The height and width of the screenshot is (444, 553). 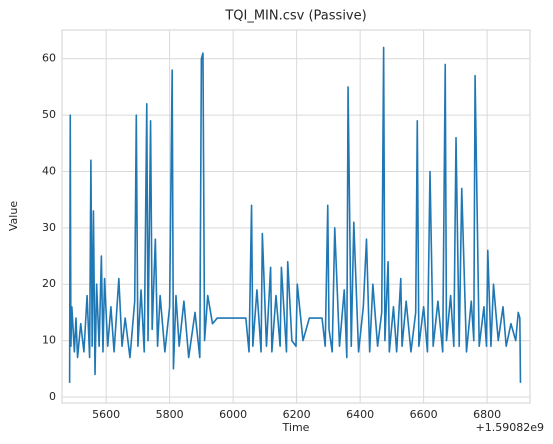 What do you see at coordinates (49, 340) in the screenshot?
I see `y-tick-label: 10` at bounding box center [49, 340].